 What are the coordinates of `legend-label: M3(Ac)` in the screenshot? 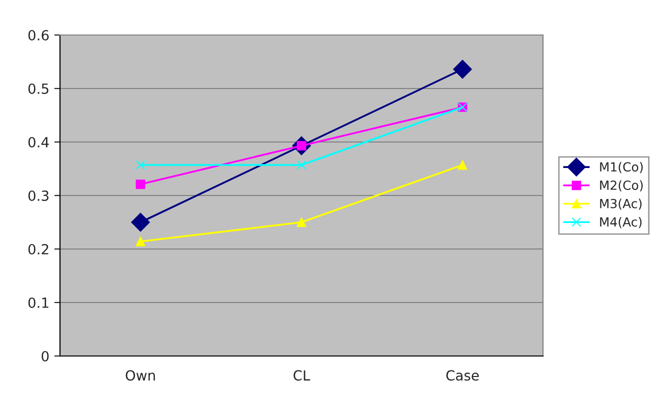 It's located at (621, 204).